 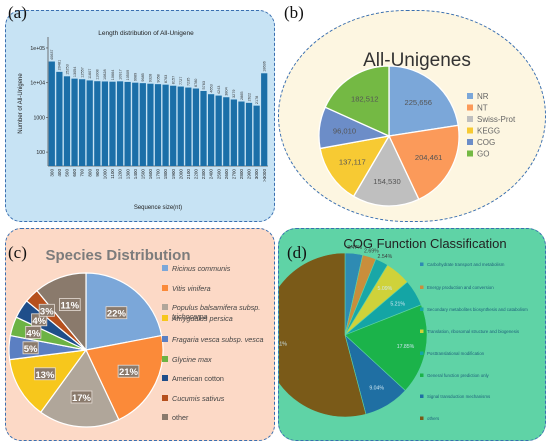 I want to click on panel-label-a: (a), so click(x=17, y=12).